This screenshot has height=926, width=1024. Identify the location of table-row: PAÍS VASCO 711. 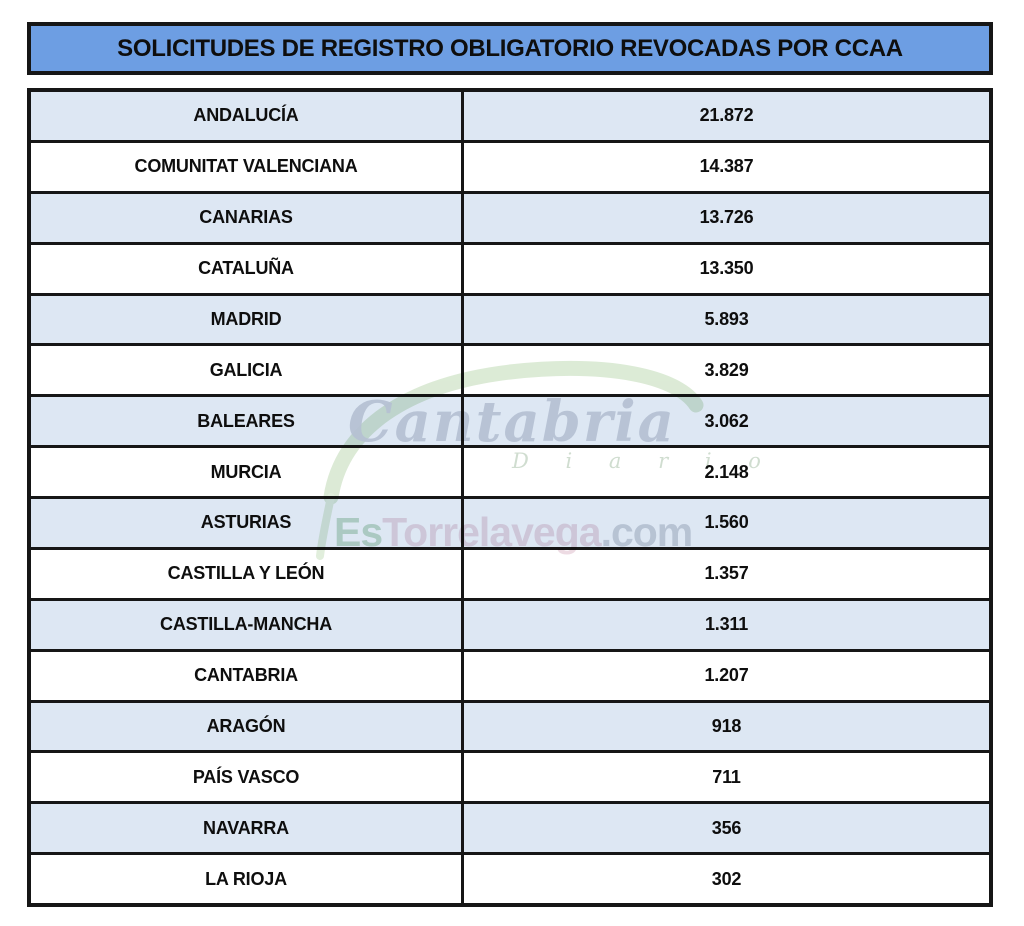
(510, 776).